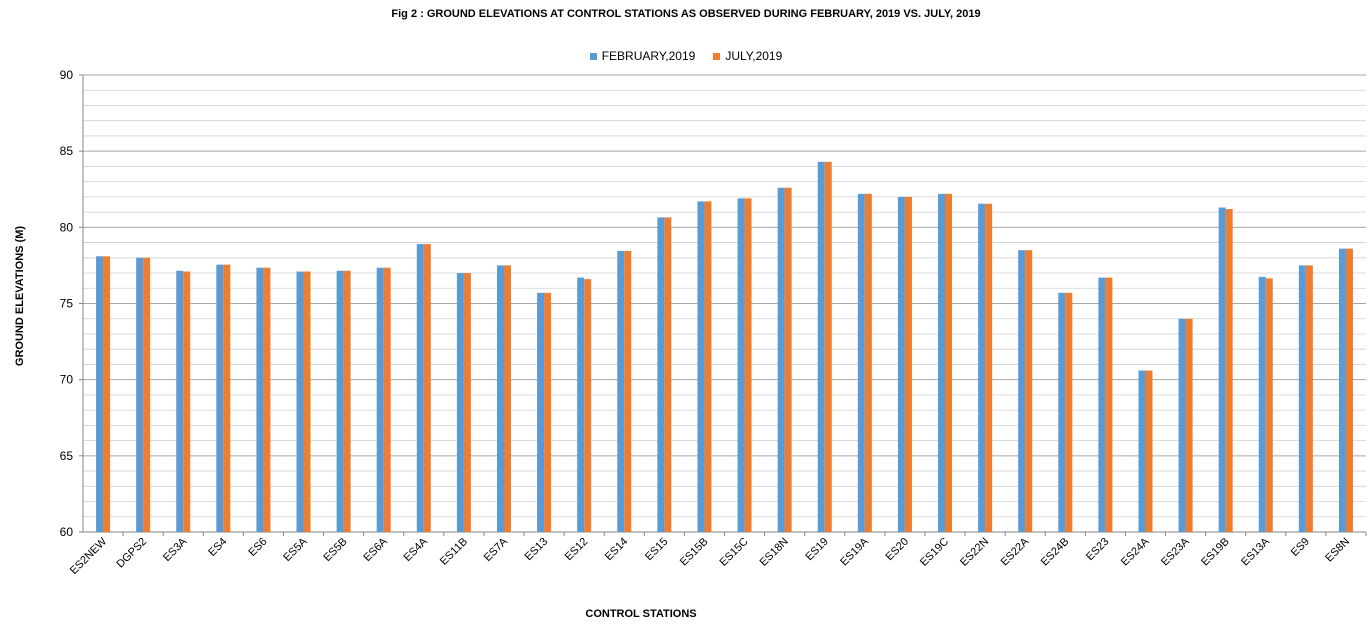 The width and height of the screenshot is (1372, 625). Describe the element at coordinates (1029, 391) in the screenshot. I see `bar-july-es22a` at that location.